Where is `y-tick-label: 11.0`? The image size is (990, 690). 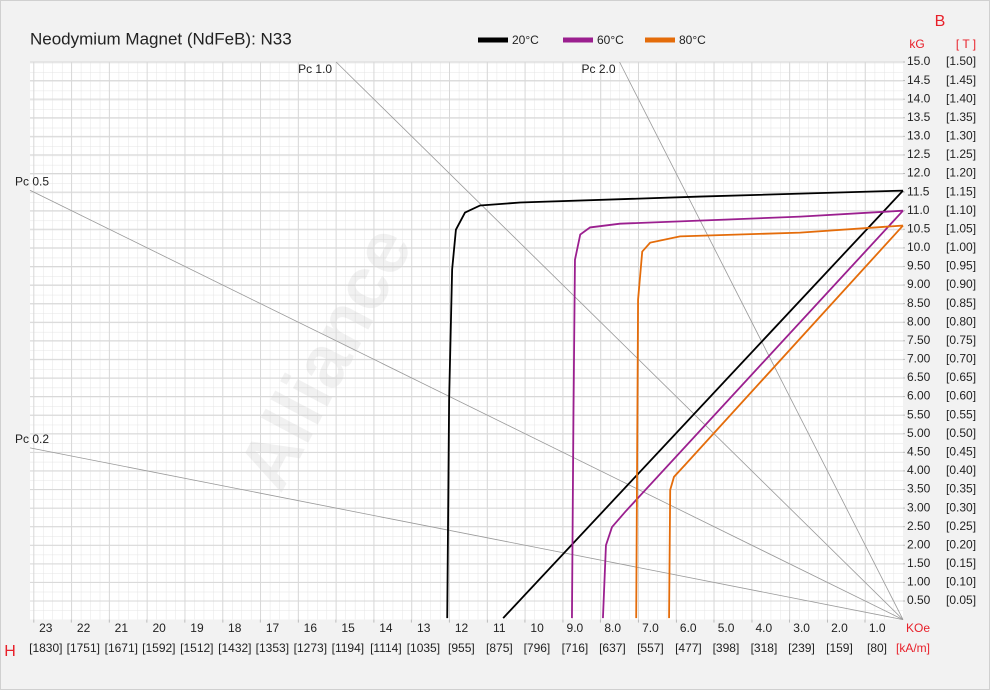 y-tick-label: 11.0 is located at coordinates (918, 210).